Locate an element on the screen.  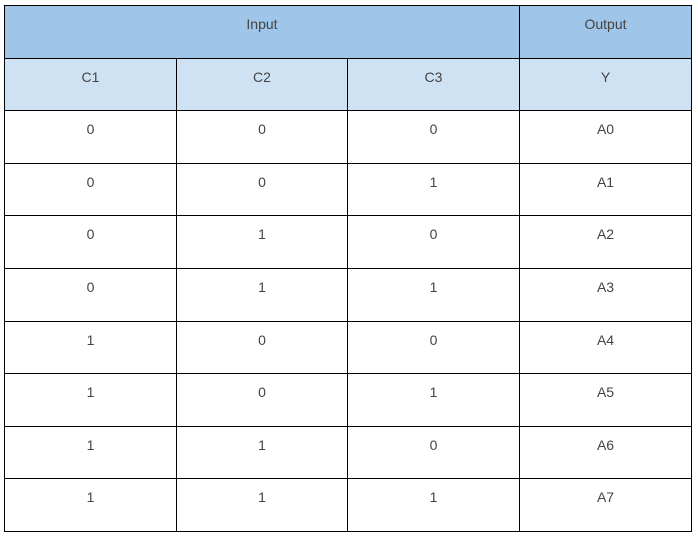
table-cell-y: A5 is located at coordinates (605, 400).